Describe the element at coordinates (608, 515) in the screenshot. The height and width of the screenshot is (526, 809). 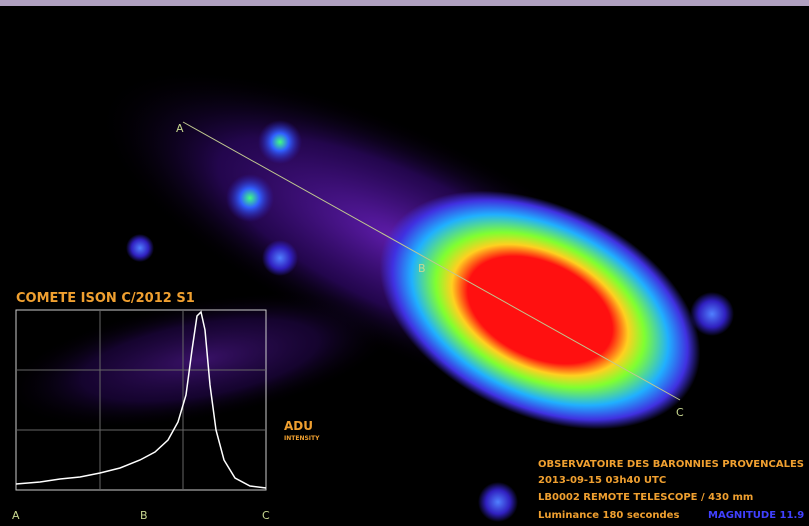
I see `caption-exposure: Luminance 180 secondes` at that location.